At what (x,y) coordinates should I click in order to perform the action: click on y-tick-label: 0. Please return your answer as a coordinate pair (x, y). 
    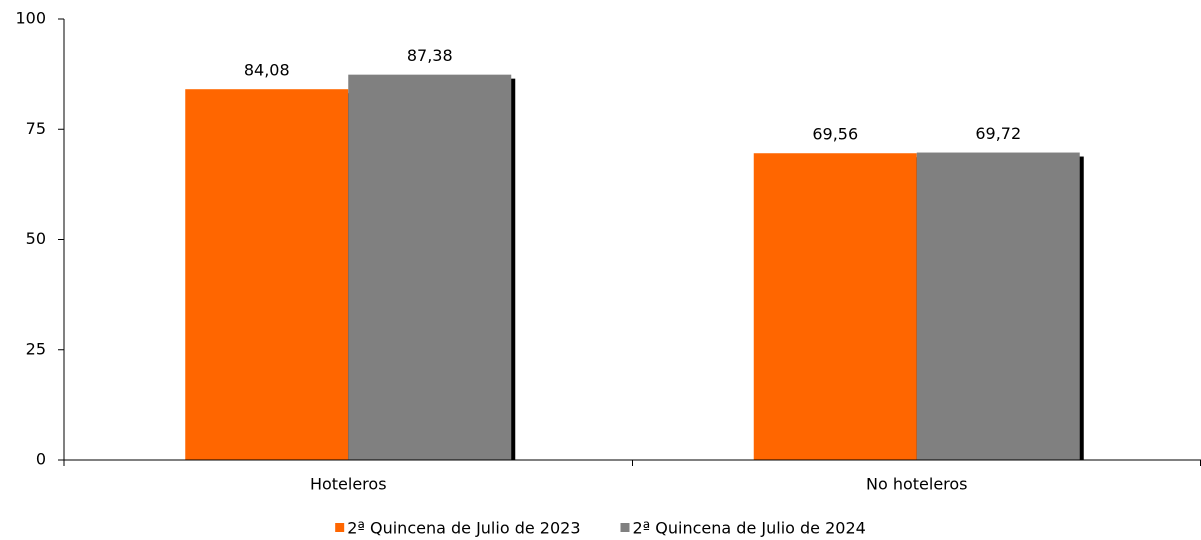
    Looking at the image, I should click on (41, 459).